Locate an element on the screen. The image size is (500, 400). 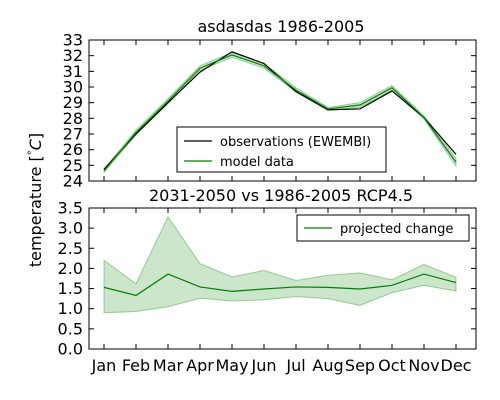
bot-y-tick-label: 3.5 is located at coordinates (70, 208).